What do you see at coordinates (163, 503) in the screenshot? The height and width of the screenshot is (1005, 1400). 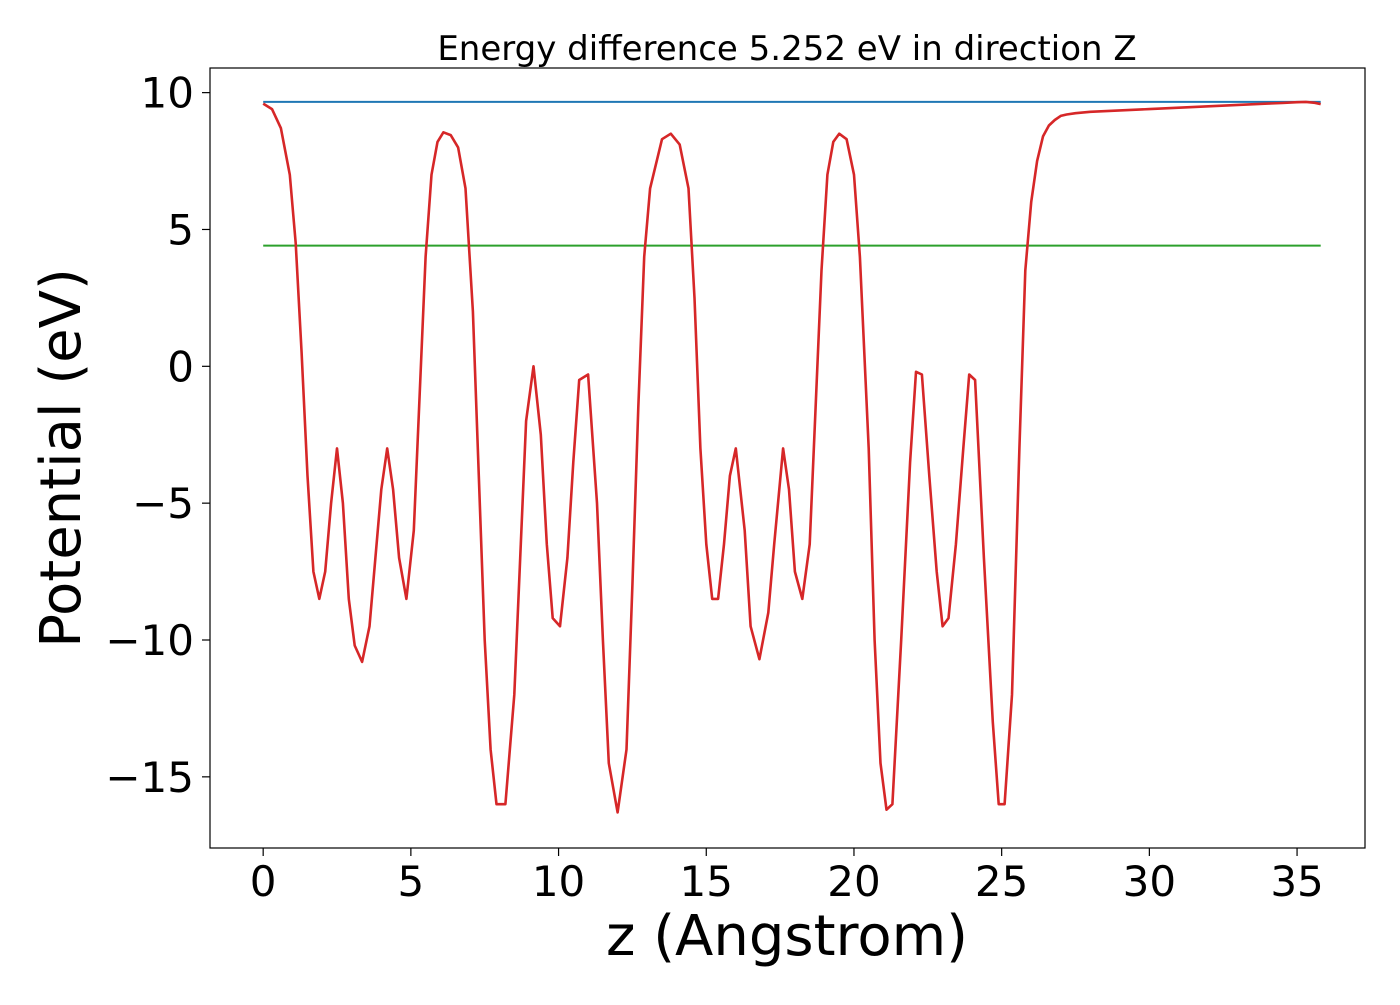 I see `y-tick-label: −5` at bounding box center [163, 503].